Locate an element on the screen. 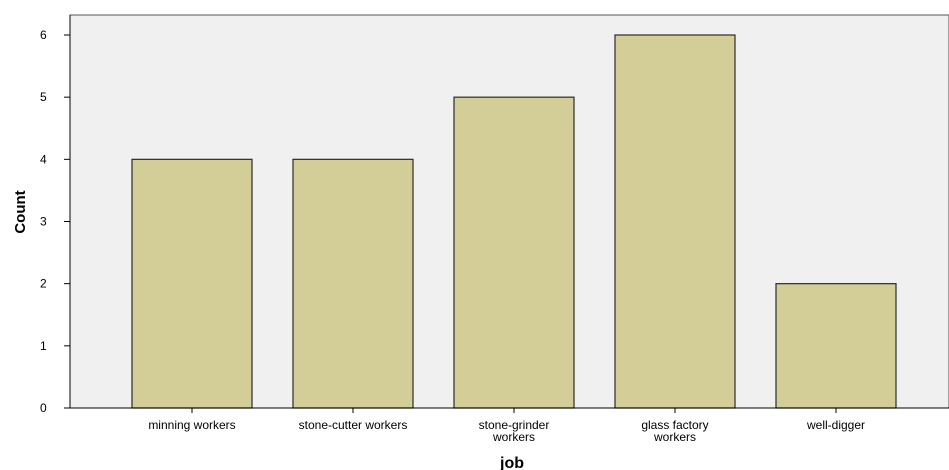 The height and width of the screenshot is (470, 949). x-tick-label: stone-grinder is located at coordinates (514, 425).